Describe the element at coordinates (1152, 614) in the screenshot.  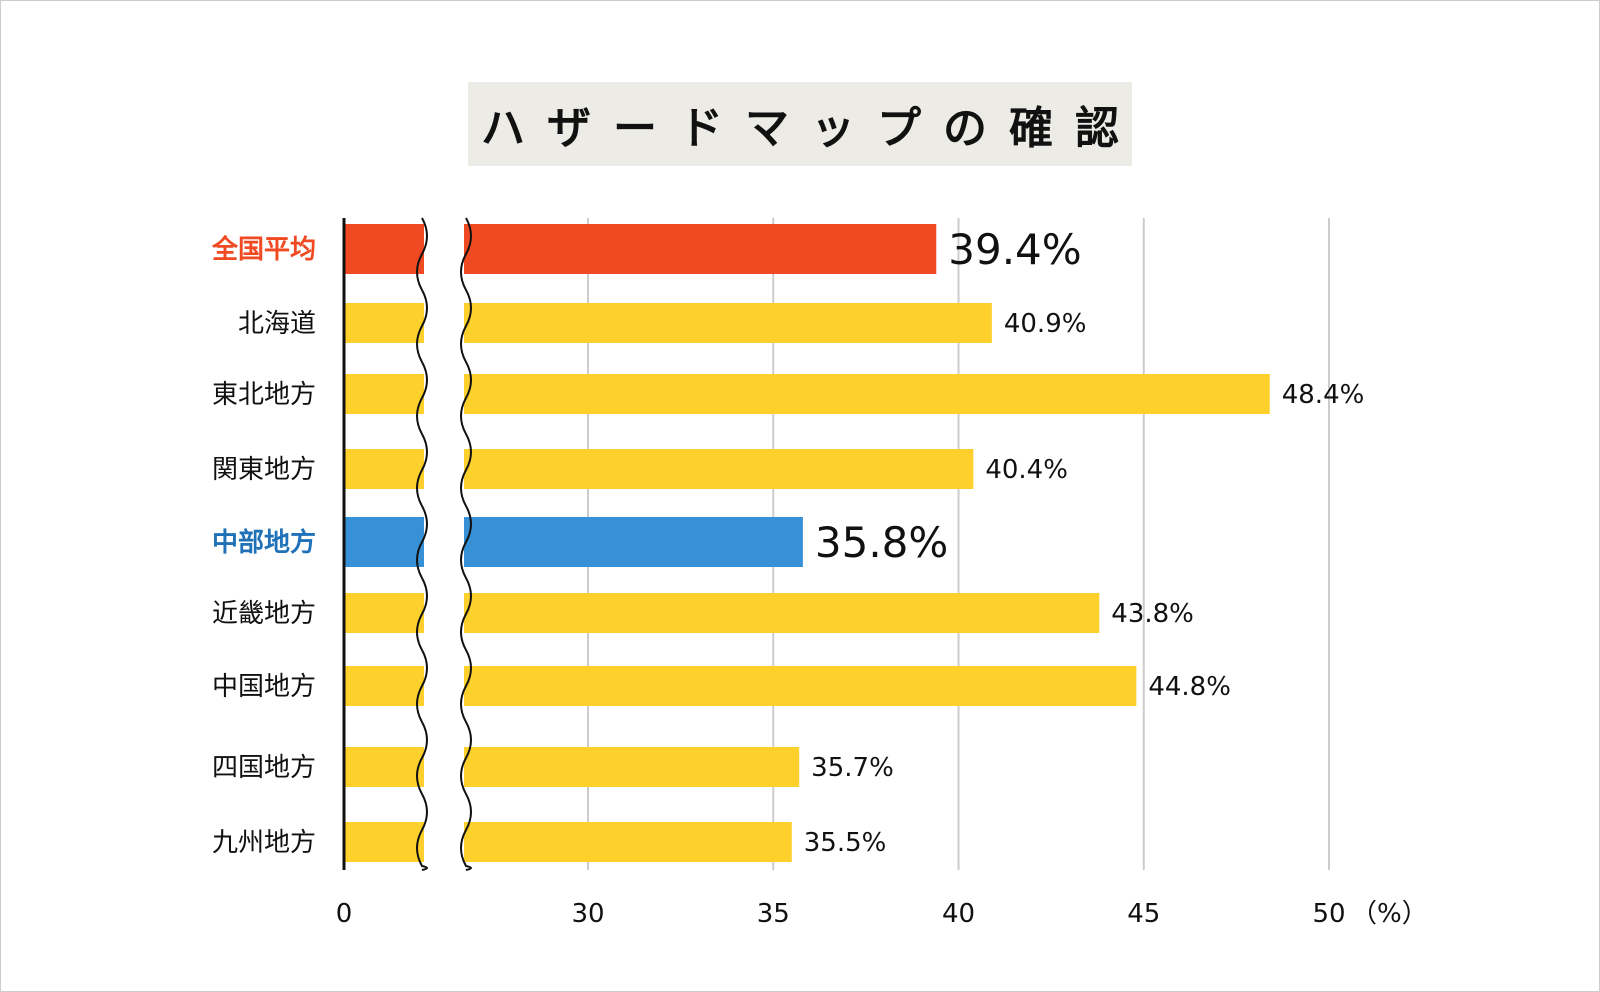
I see `value-label-6: 43.8%` at that location.